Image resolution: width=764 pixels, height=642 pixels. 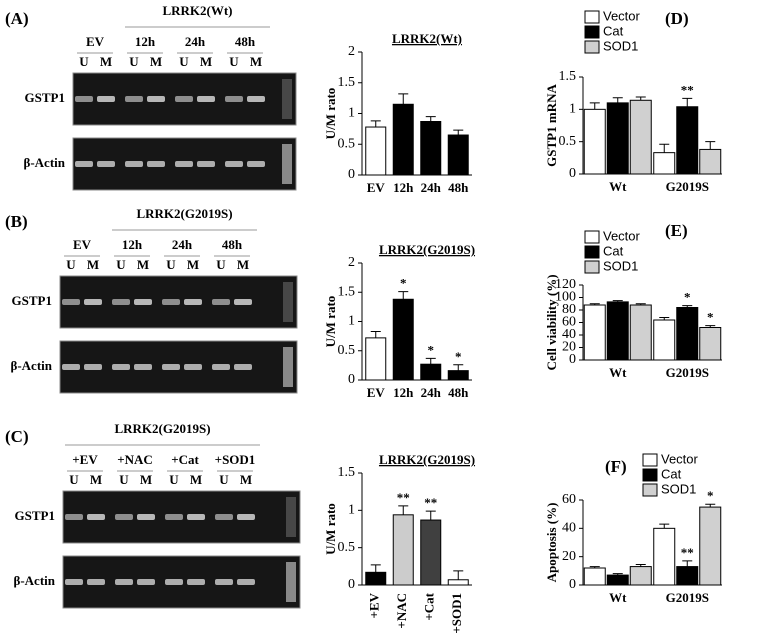 What do you see at coordinates (85, 459) in the screenshot?
I see `lane-label: +EV` at bounding box center [85, 459].